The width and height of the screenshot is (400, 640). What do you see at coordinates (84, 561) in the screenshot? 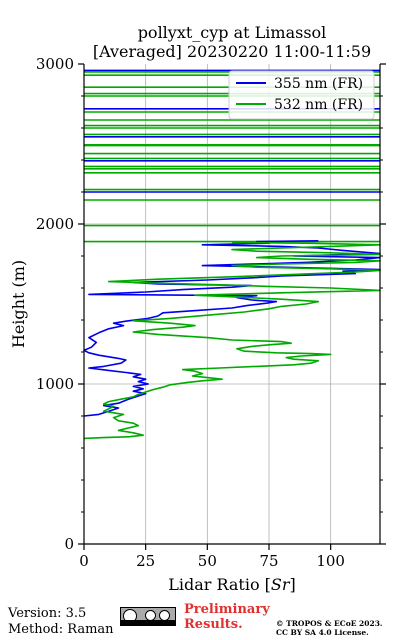
I see `x-tick-label-0: 0` at bounding box center [84, 561].